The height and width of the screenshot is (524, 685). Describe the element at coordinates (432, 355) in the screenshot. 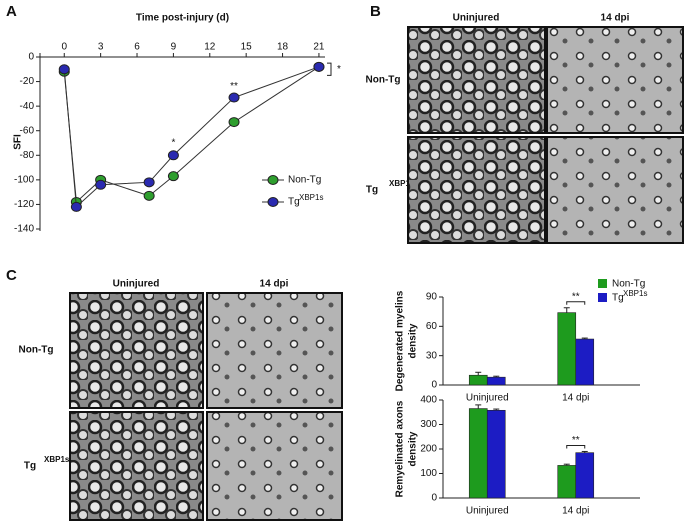

I see `y-tick-label: 30` at that location.